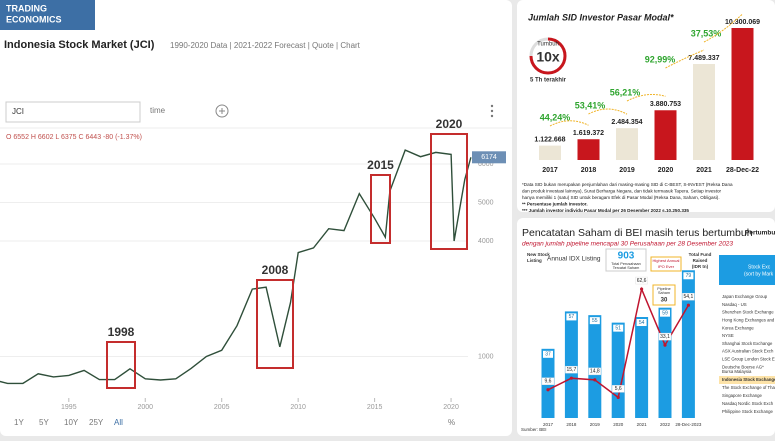  I want to click on exchange-name: Shenzhen Stock Exchange, so click(748, 312).